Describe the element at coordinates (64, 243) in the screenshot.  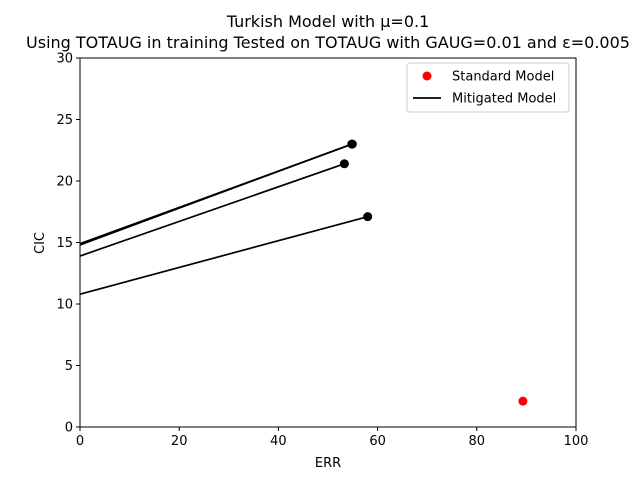
I see `y-tick-label: 15` at that location.